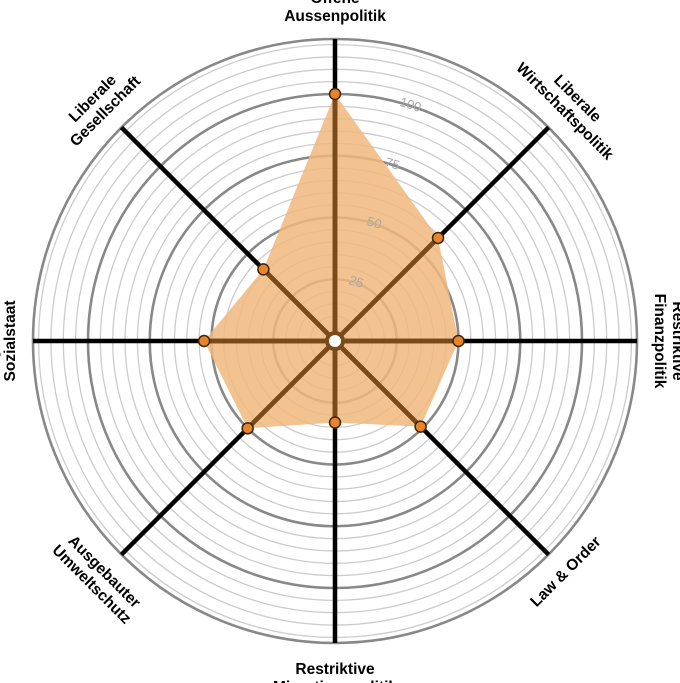  Describe the element at coordinates (410, 104) in the screenshot. I see `tick-label: 100` at that location.